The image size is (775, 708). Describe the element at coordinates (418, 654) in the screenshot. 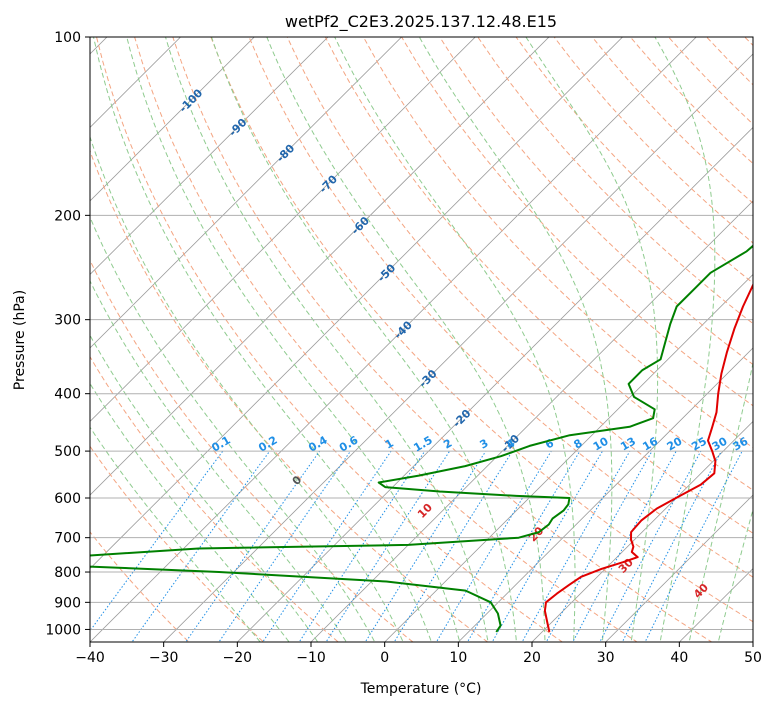

I see `x-axis: −40 −30 −20 −10 0 10 20 30 40 50` at that location.